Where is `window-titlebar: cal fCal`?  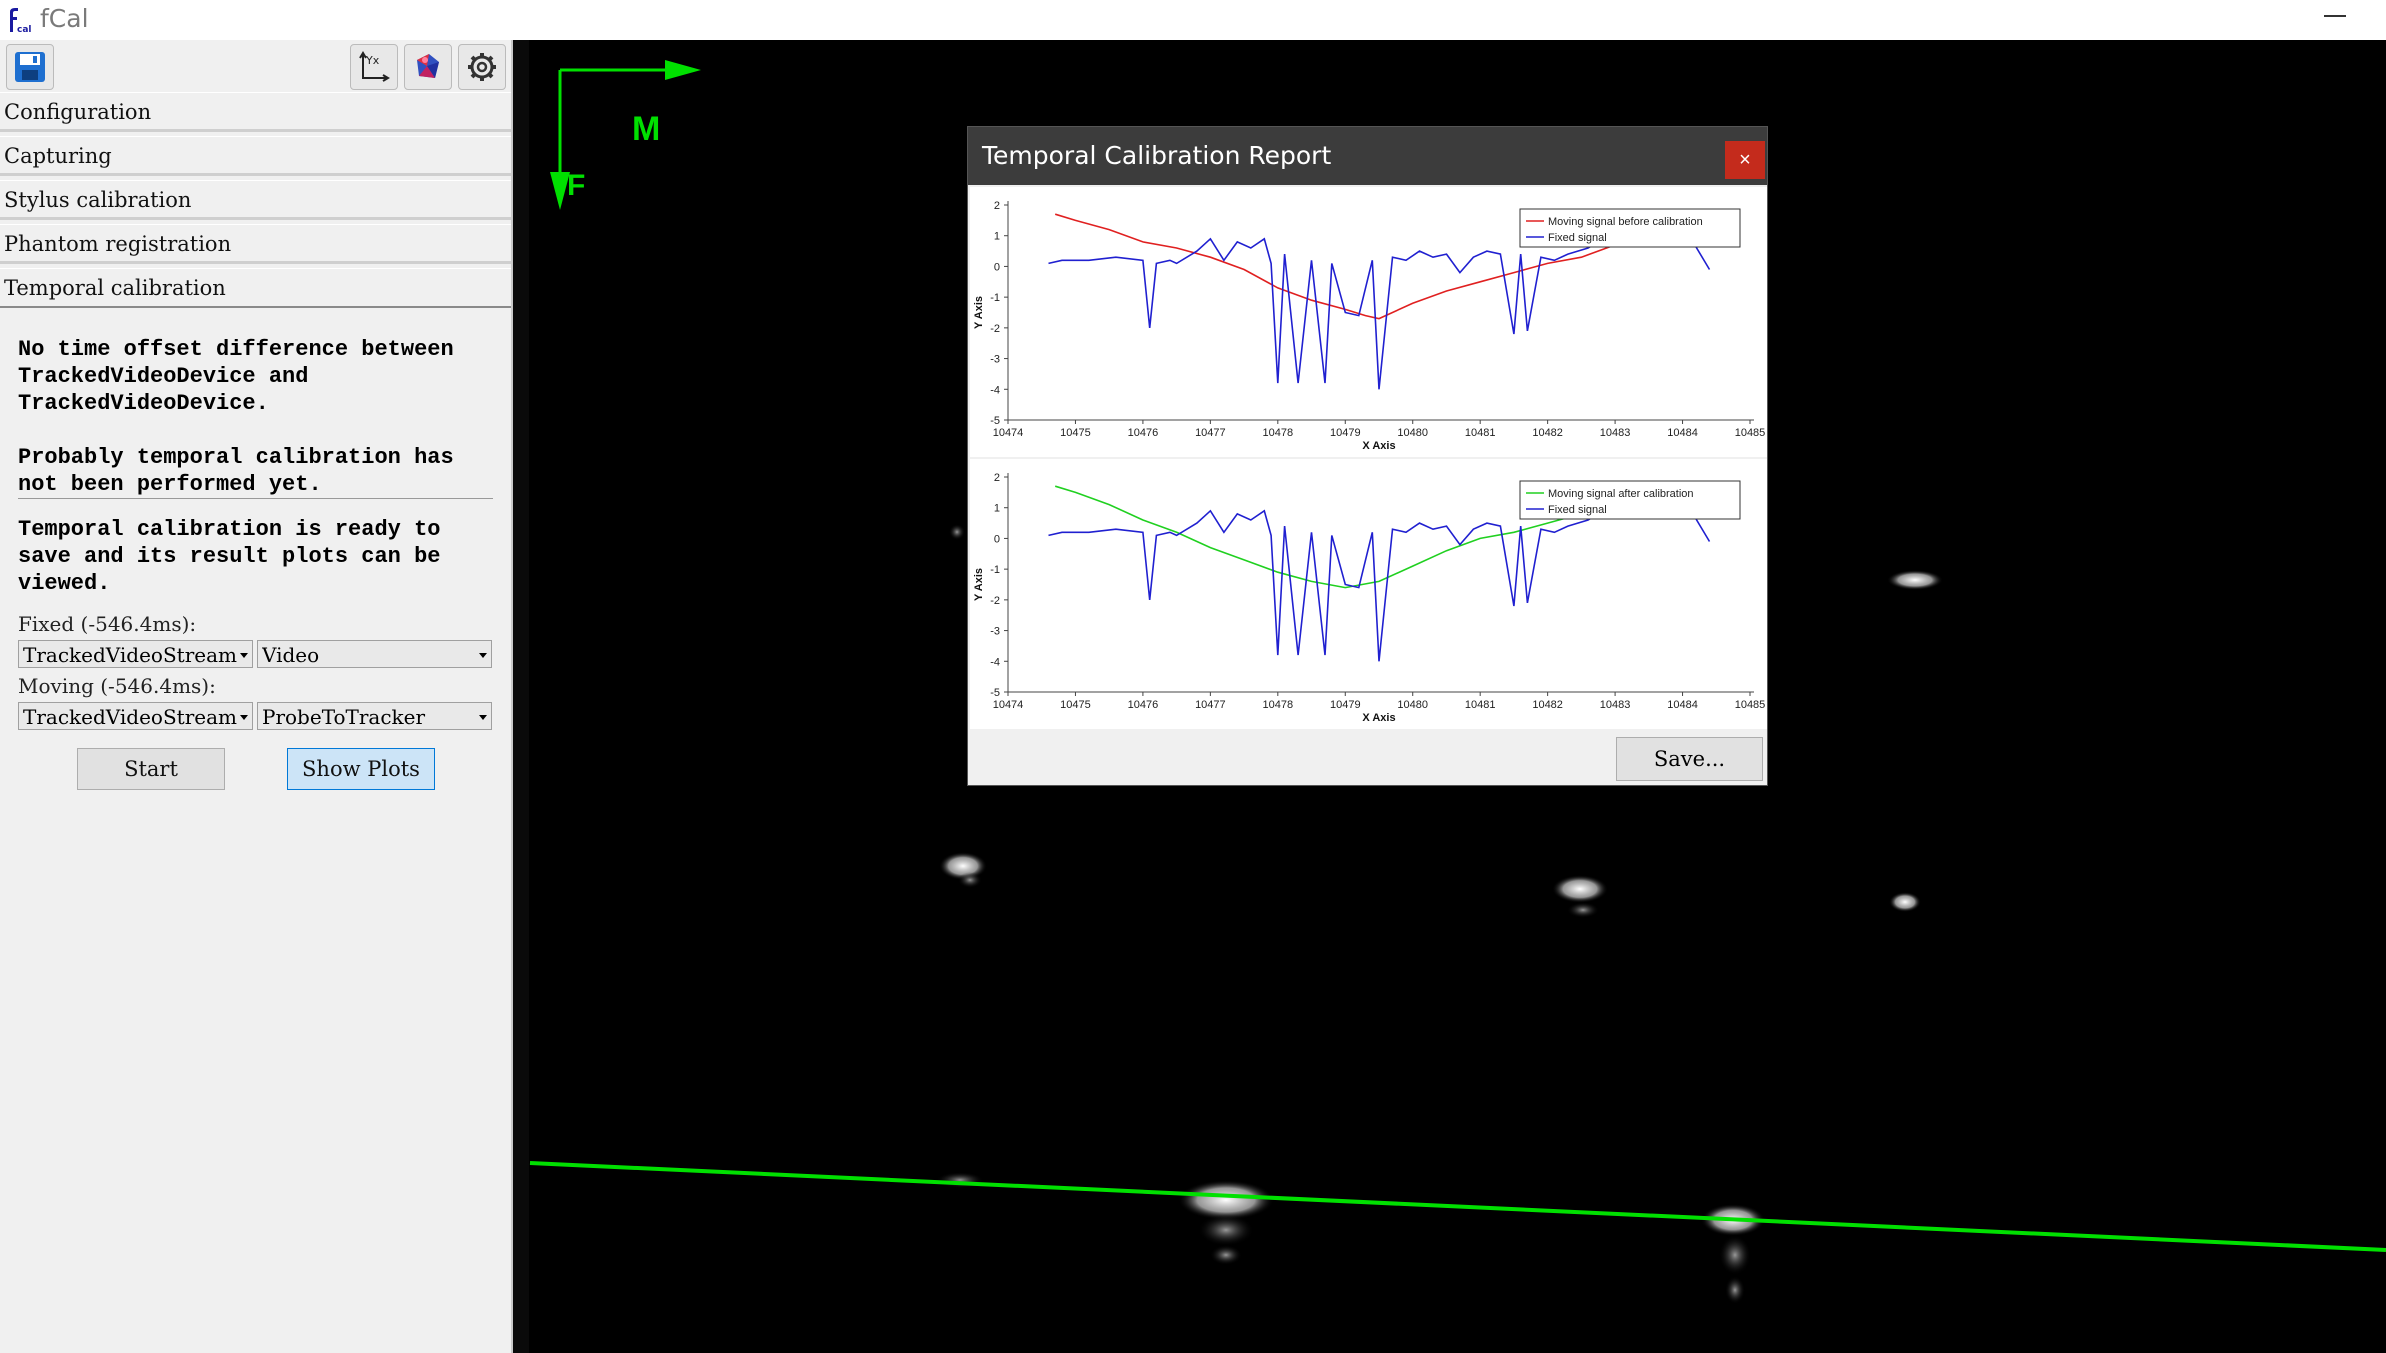
window-titlebar: cal fCal is located at coordinates (1193, 20).